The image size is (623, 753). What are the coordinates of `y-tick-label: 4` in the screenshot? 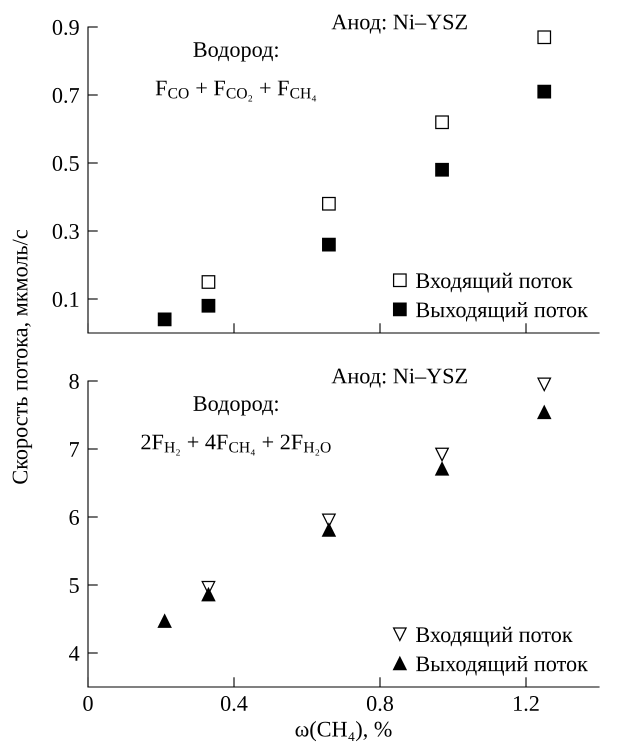 It's located at (74, 653).